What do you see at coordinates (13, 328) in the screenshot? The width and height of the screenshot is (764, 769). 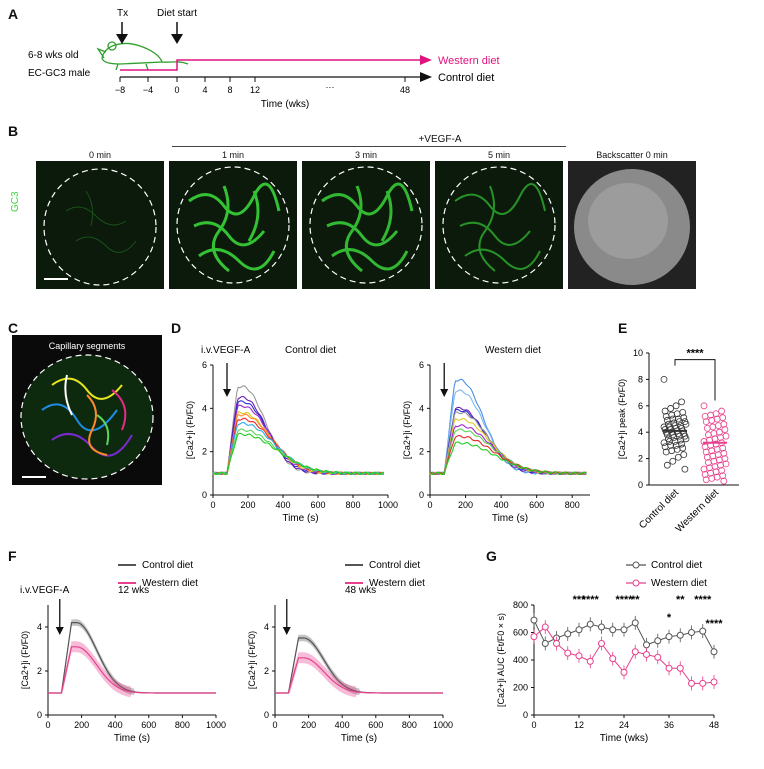 I see `panel-label-c: C` at bounding box center [13, 328].